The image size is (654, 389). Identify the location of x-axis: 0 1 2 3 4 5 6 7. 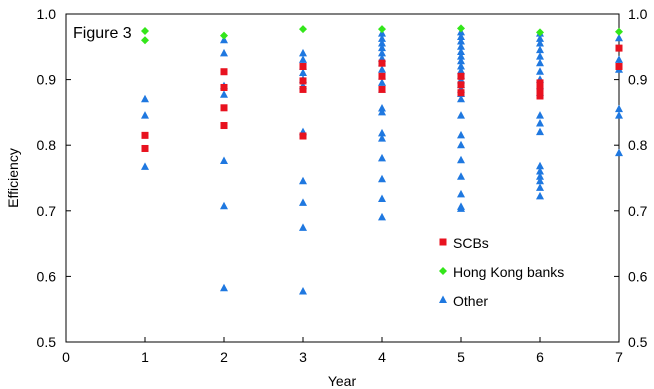
(342, 351).